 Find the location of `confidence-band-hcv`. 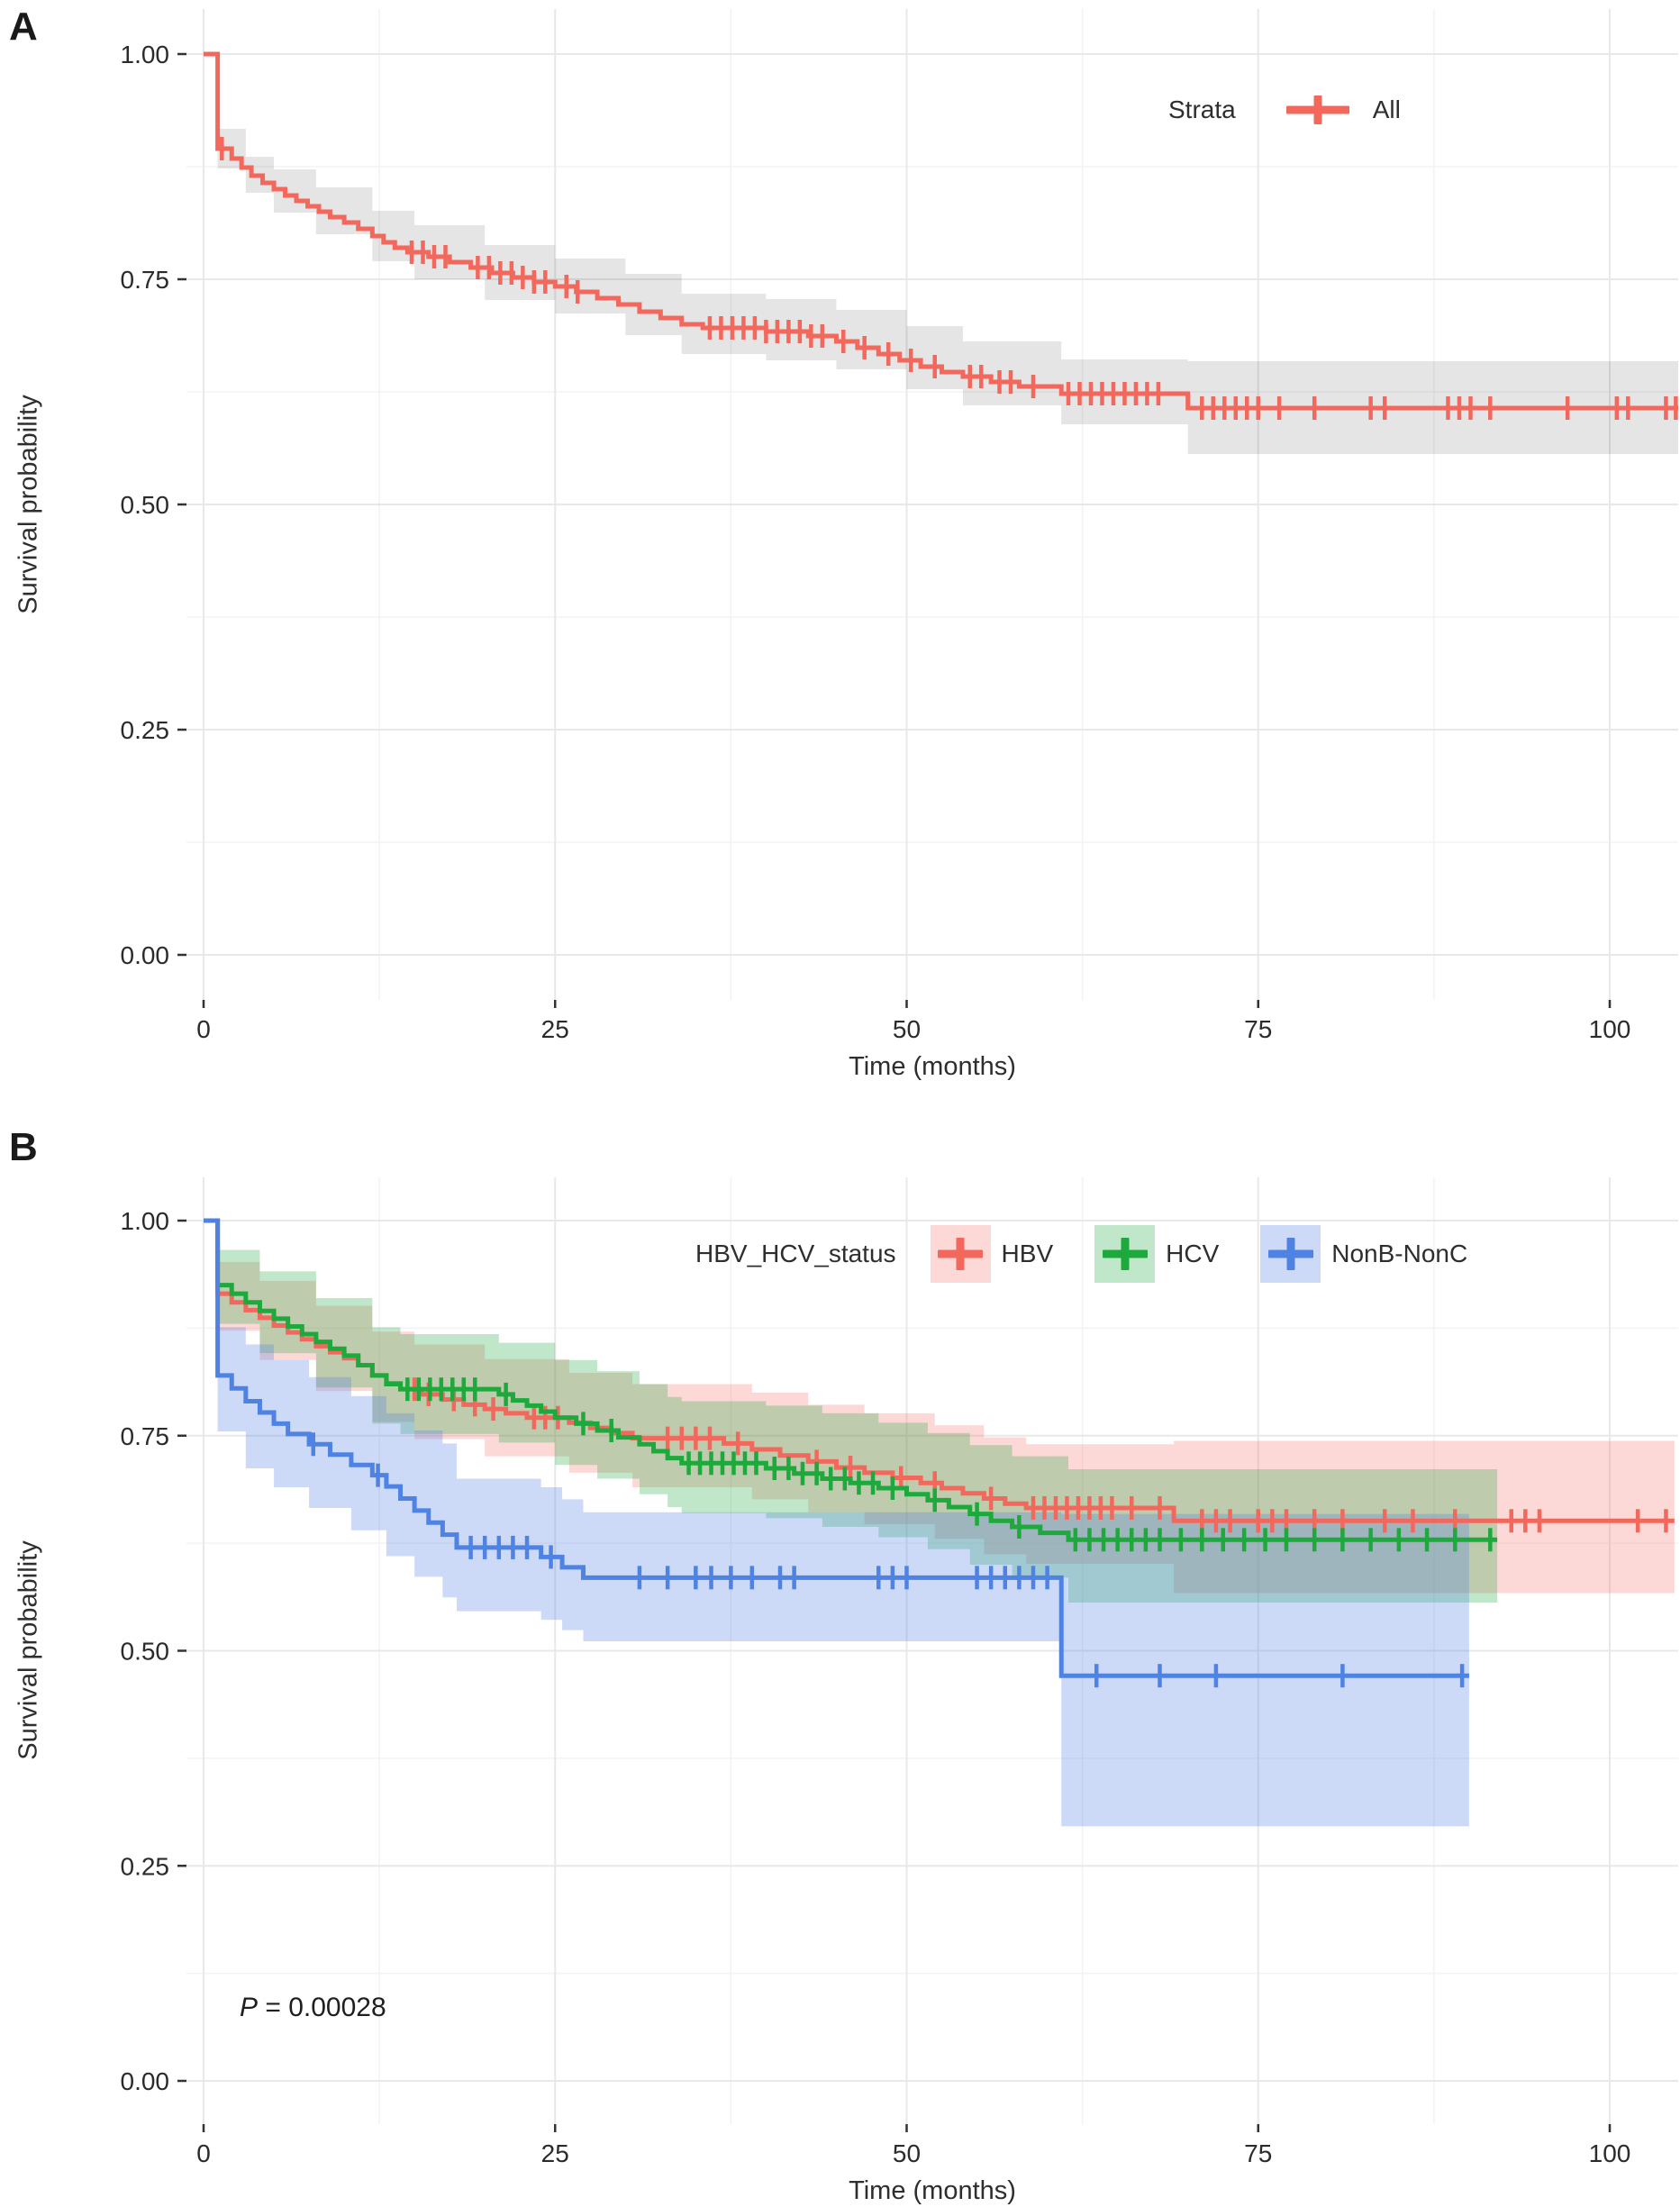

confidence-band-hcv is located at coordinates (858, 1426).